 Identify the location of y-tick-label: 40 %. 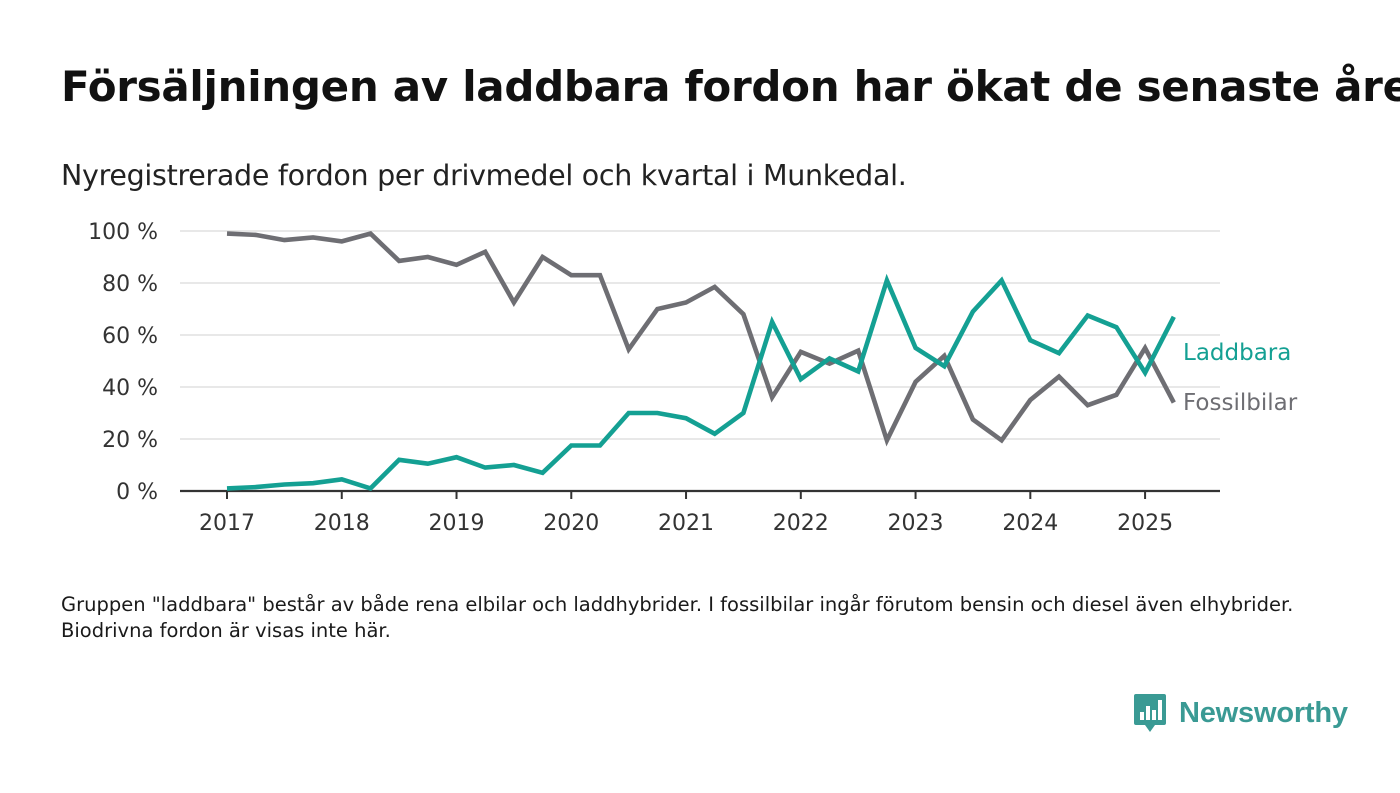
(130, 388).